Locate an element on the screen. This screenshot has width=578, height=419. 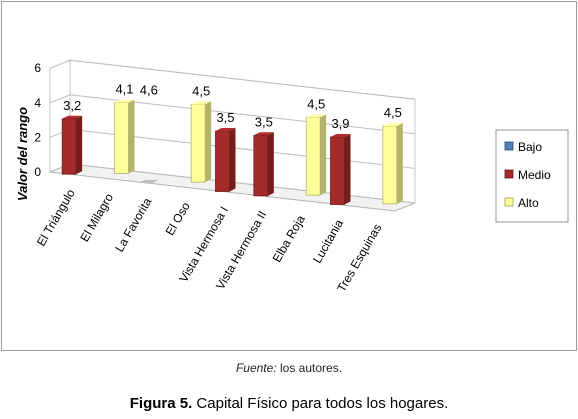
caption-text: Capital Físico para todos los hogares. is located at coordinates (320, 403).